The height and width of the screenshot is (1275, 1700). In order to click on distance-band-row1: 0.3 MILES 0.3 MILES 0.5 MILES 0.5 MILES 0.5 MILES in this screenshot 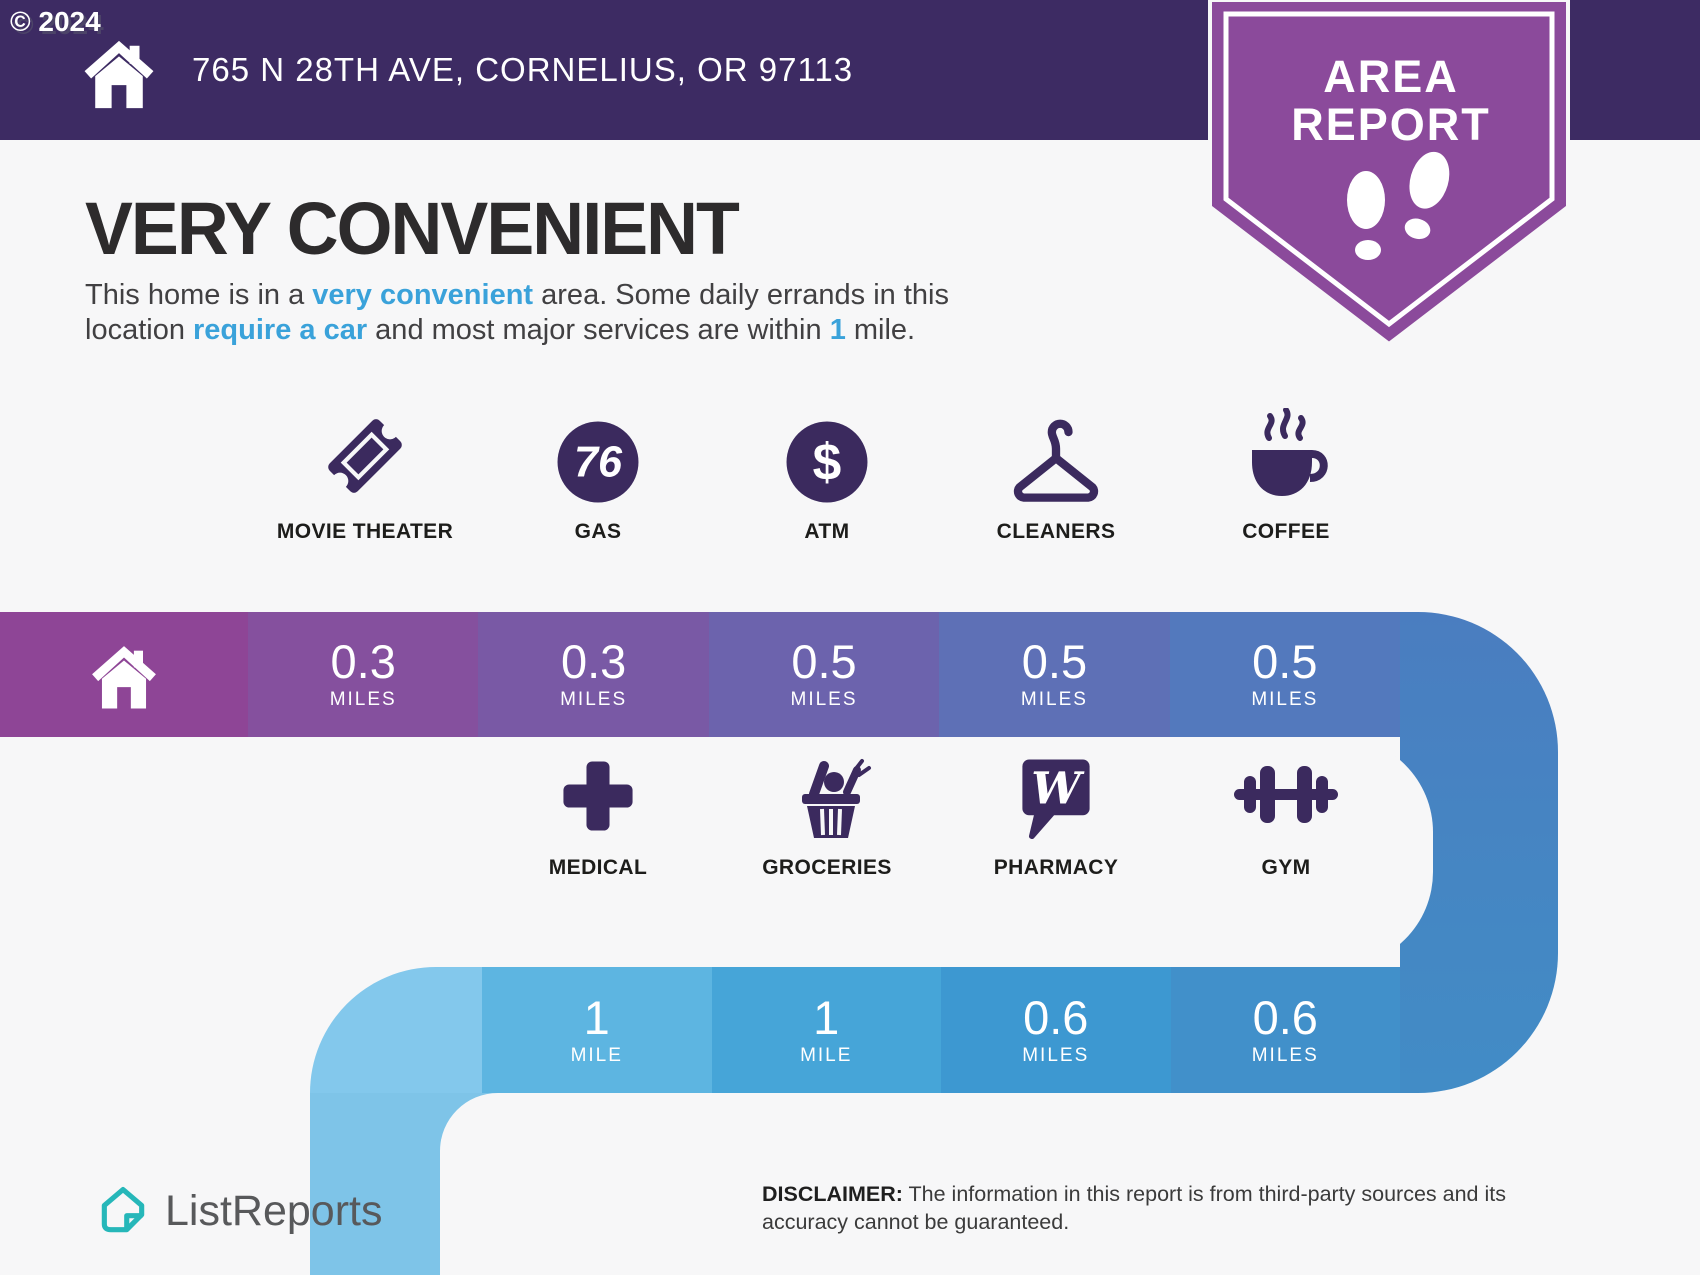, I will do `click(700, 674)`.